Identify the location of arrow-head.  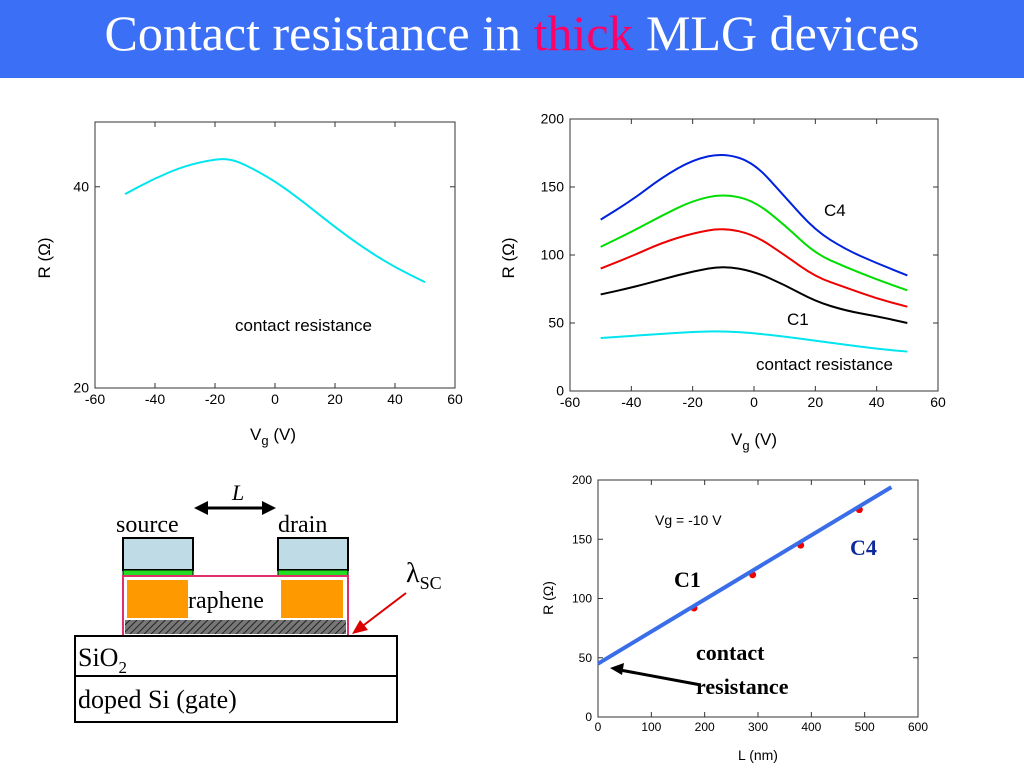
(617, 669).